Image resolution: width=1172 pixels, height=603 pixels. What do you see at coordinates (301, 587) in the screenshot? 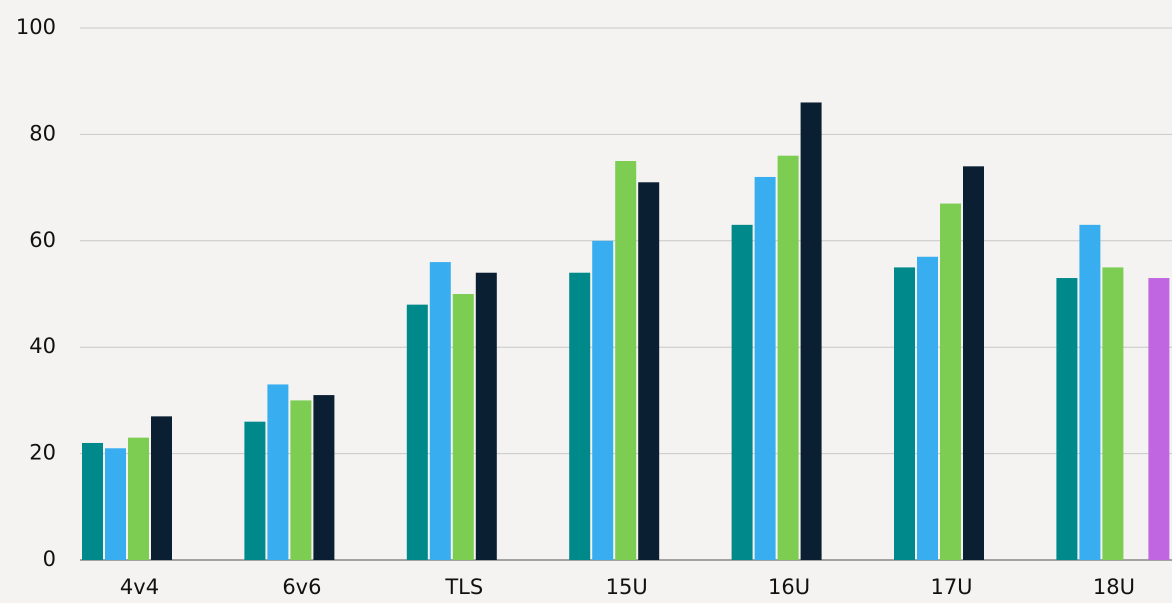
I see `x-tick-label: 6v6` at bounding box center [301, 587].